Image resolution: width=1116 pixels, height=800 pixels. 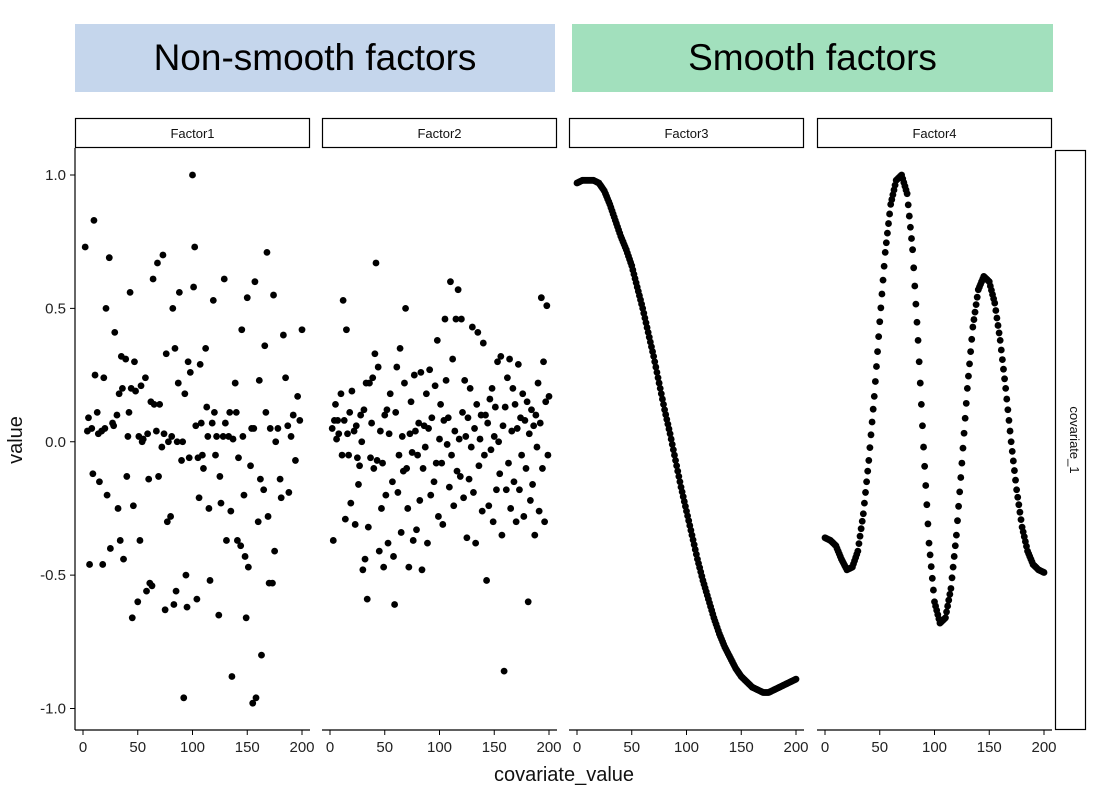 I want to click on y-tick-label: 0.5, so click(x=55, y=308).